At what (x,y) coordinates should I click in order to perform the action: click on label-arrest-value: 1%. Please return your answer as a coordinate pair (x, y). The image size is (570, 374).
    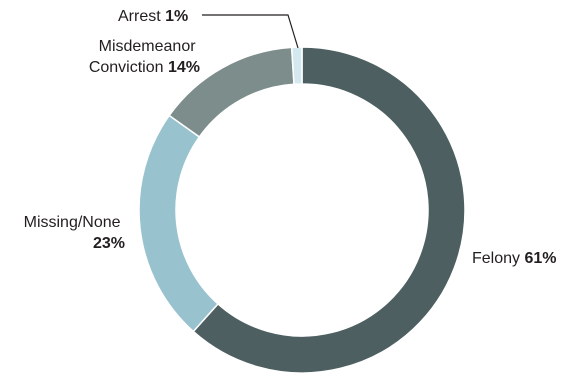
    Looking at the image, I should click on (176, 16).